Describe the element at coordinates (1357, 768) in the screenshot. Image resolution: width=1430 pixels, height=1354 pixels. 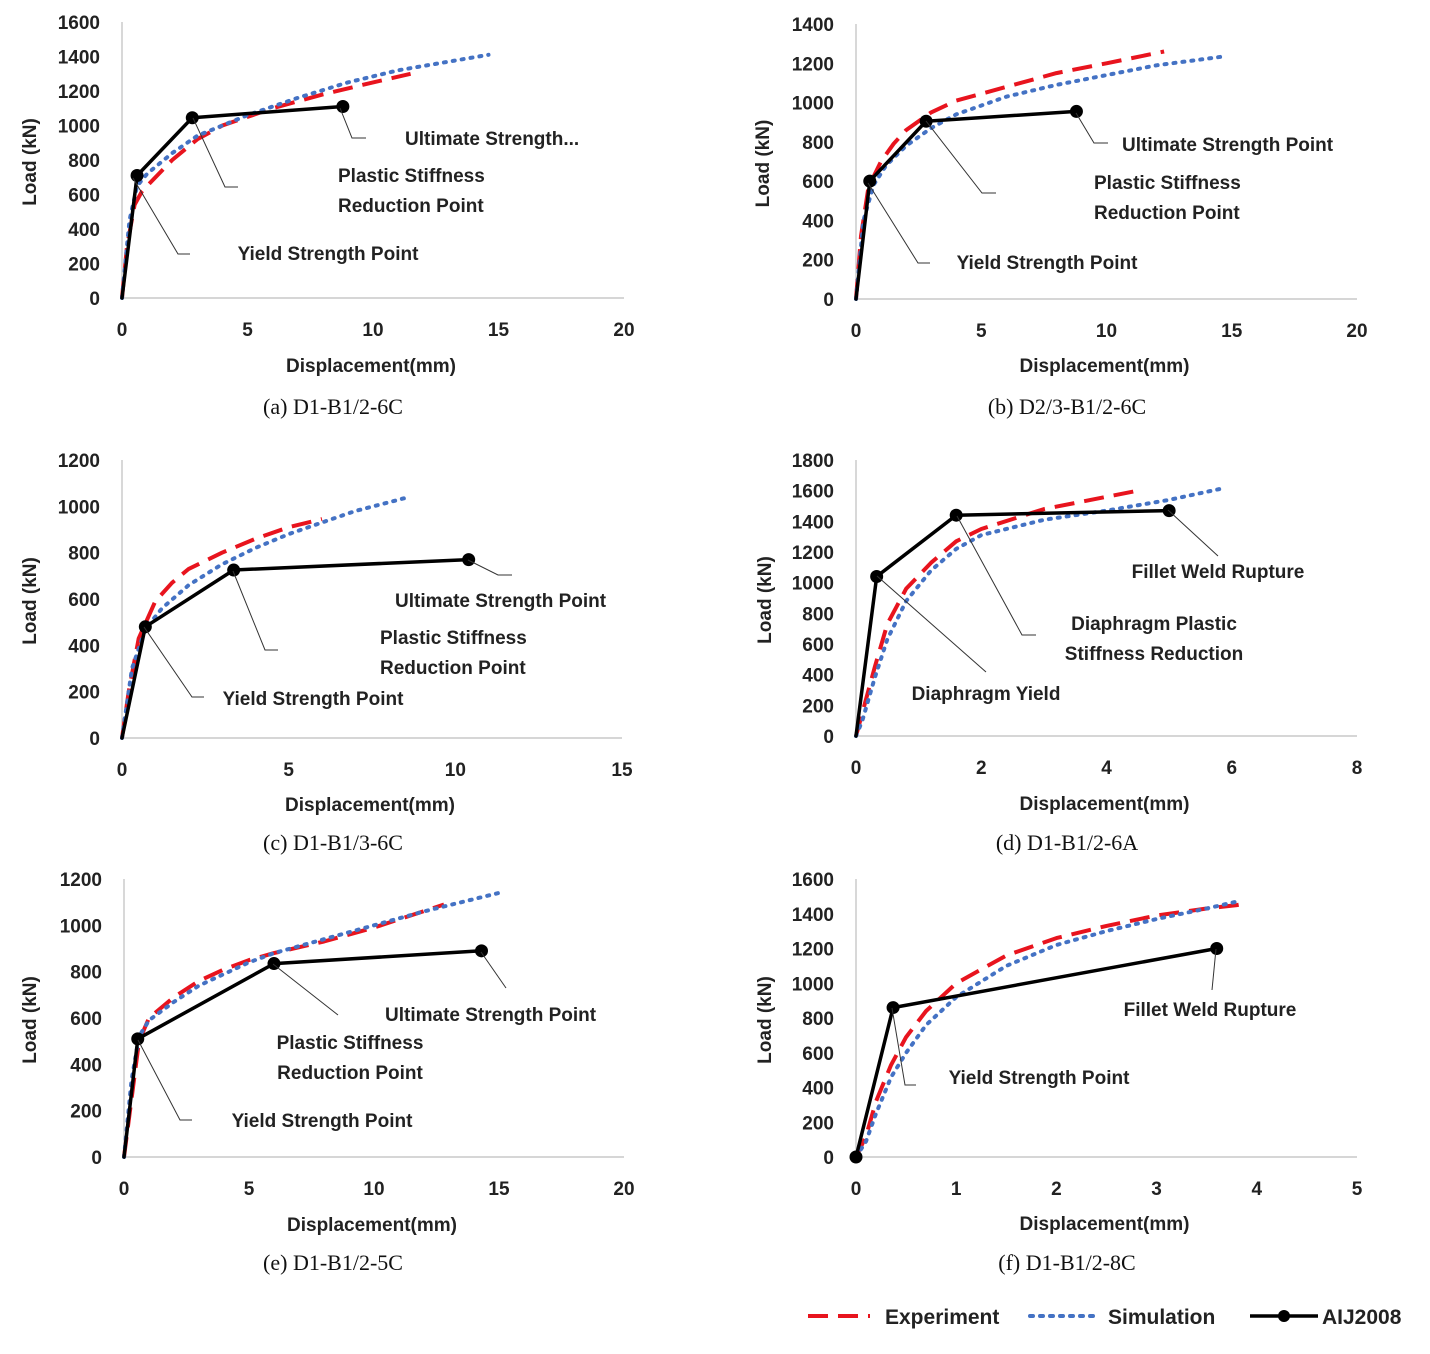
I see `x-tick-label: 8` at that location.